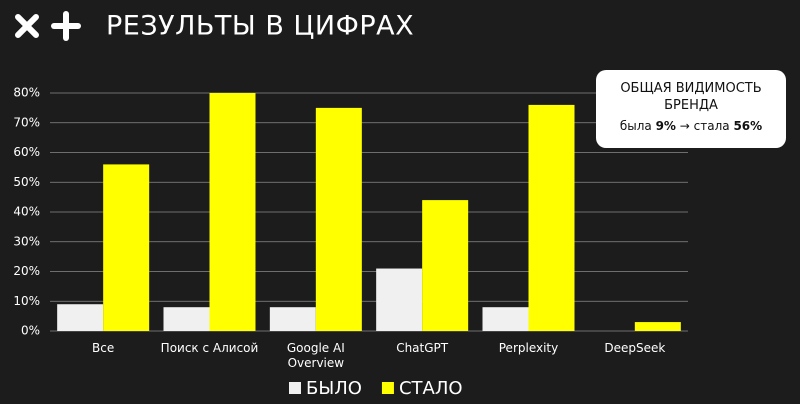 This screenshot has width=800, height=404. What do you see at coordinates (422, 348) in the screenshot?
I see `x-tick-label: ChatGPT` at bounding box center [422, 348].